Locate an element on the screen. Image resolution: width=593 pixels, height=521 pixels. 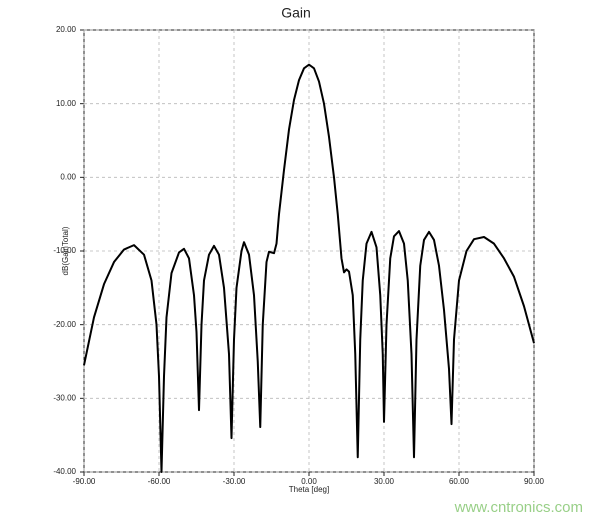
y-axis-label: dB(GainTotal) is located at coordinates (65, 250).